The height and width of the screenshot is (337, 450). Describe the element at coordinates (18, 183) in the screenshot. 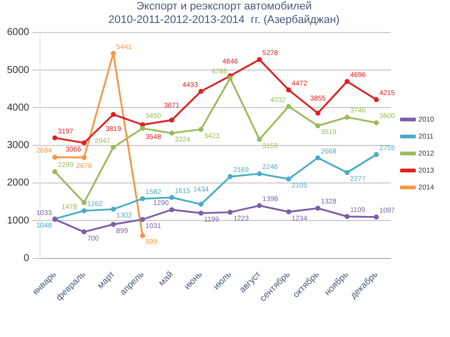

I see `y-tick-label: 2000` at that location.